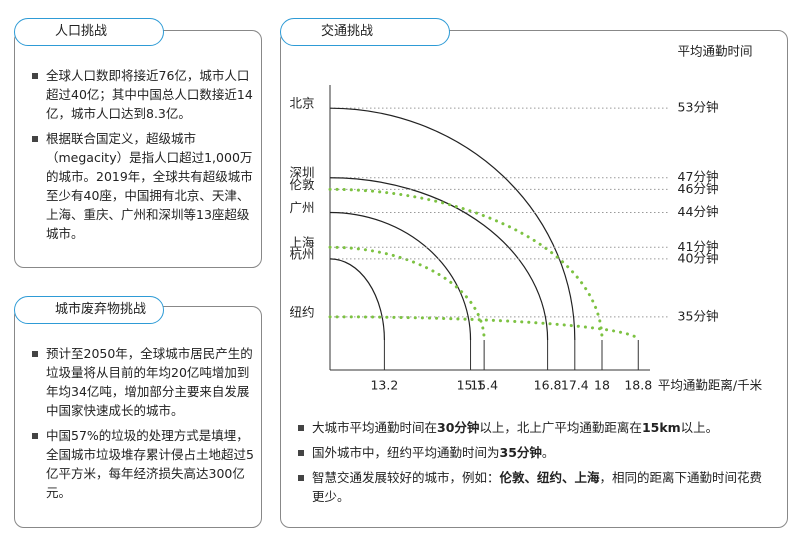 This screenshot has height=536, width=800. Describe the element at coordinates (698, 107) in the screenshot. I see `time-label: 53分钟` at that location.